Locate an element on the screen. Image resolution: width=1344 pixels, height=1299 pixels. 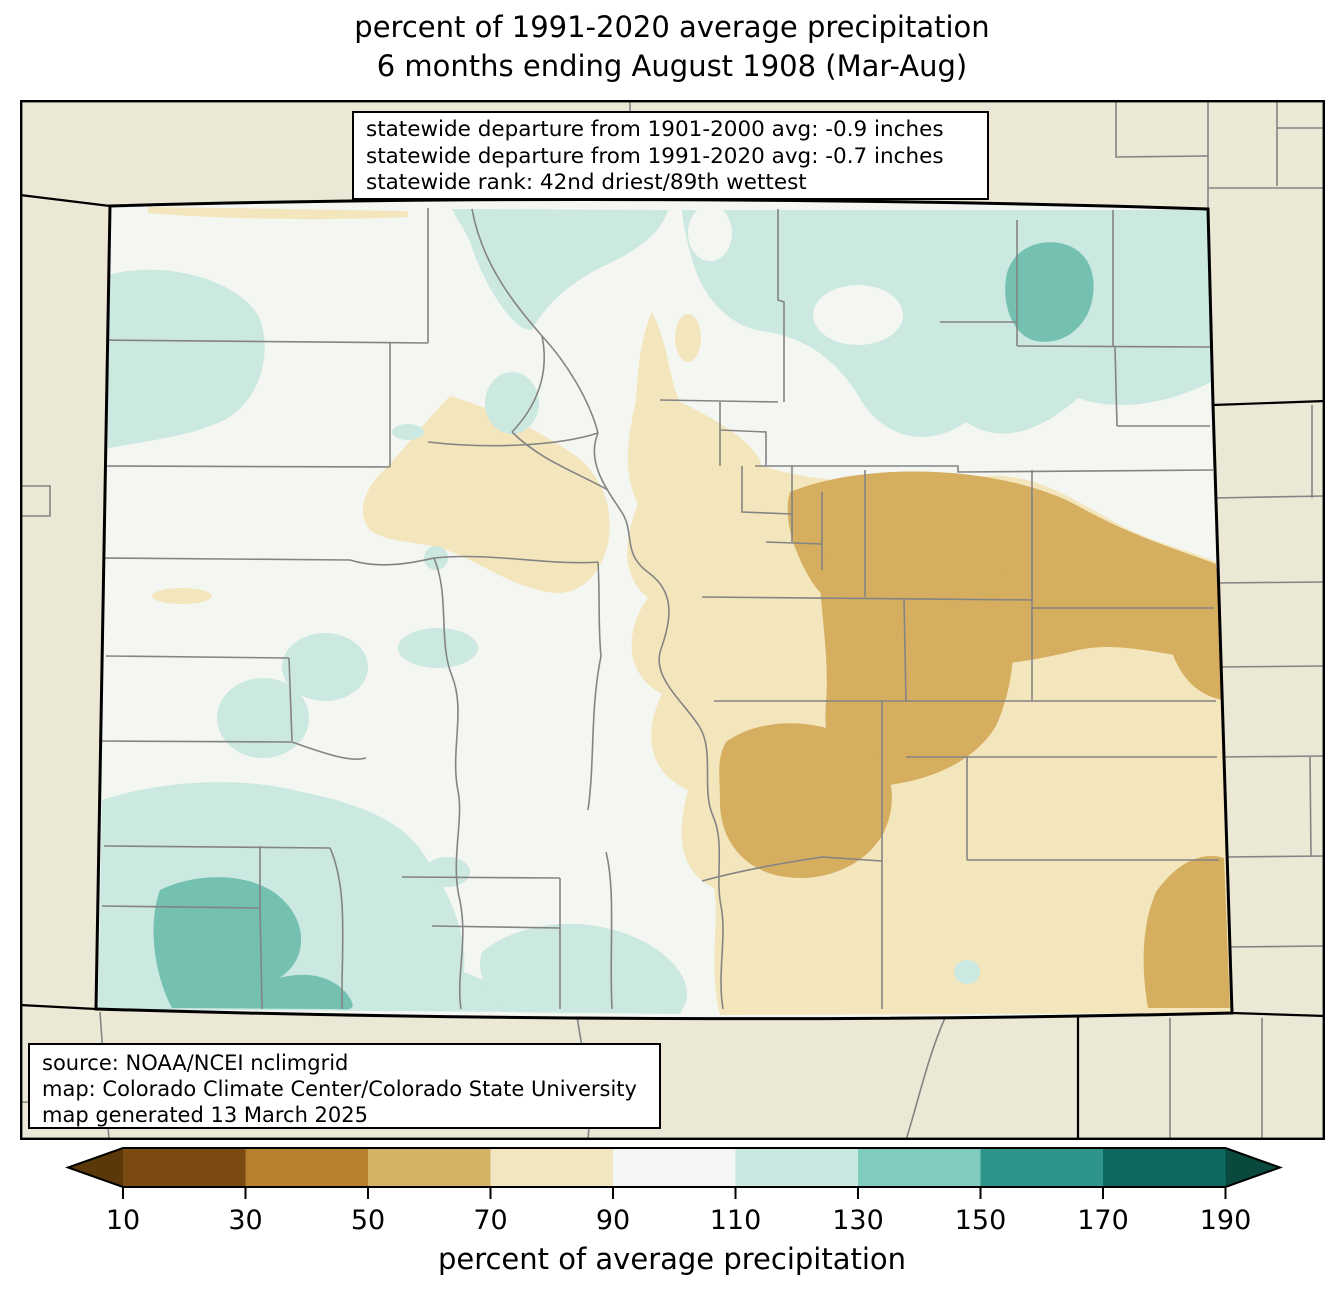
source-line-3: map generated 13 March 2025 is located at coordinates (205, 1115).